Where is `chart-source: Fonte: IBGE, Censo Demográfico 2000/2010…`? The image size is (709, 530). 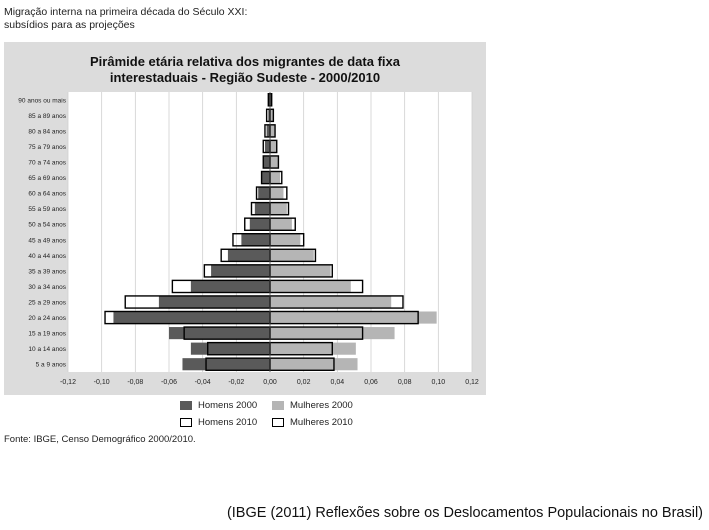 chart-source: Fonte: IBGE, Censo Demográfico 2000/2010… is located at coordinates (100, 439).